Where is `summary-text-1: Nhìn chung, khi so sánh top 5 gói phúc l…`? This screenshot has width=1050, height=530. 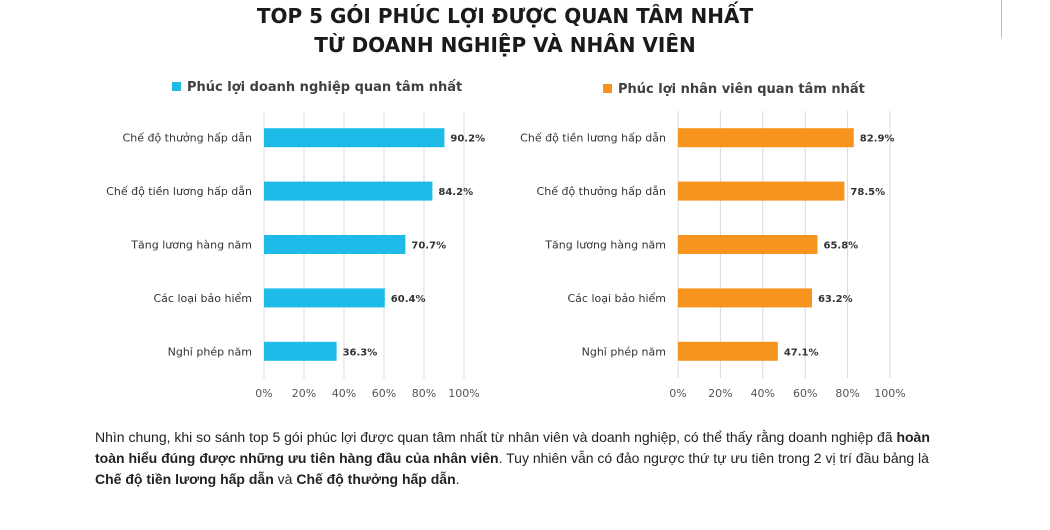 summary-text-1: Nhìn chung, khi so sánh top 5 gói phúc l… is located at coordinates (496, 437).